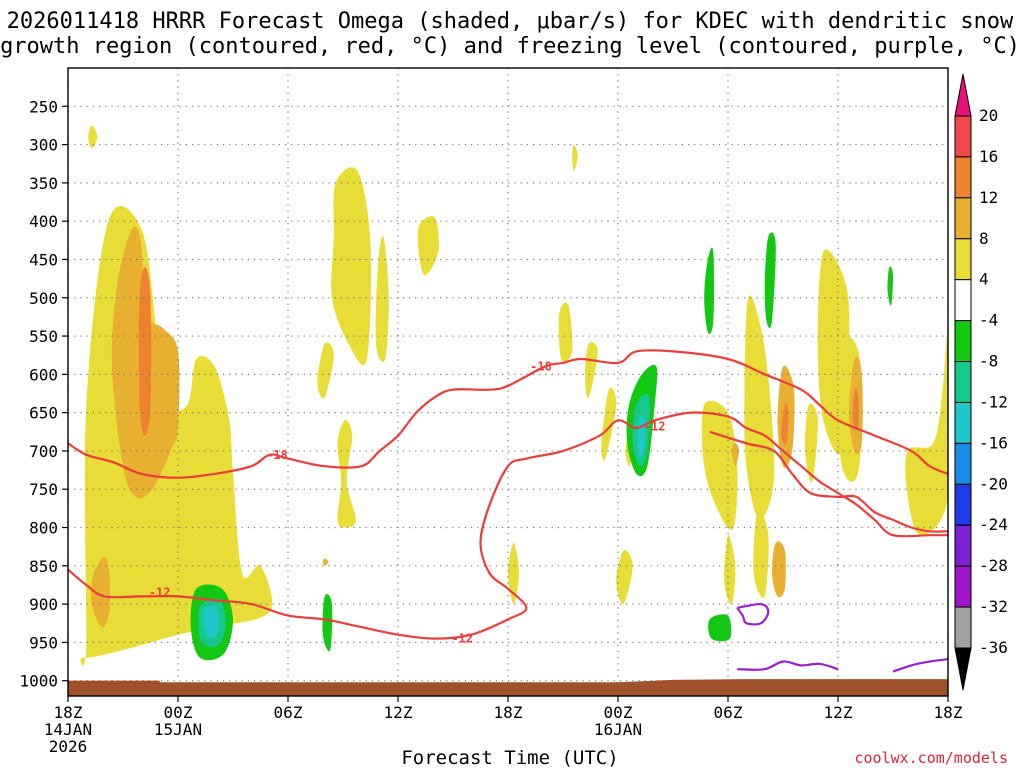 The height and width of the screenshot is (768, 1024). I want to click on y-tick-label: 900, so click(43, 604).